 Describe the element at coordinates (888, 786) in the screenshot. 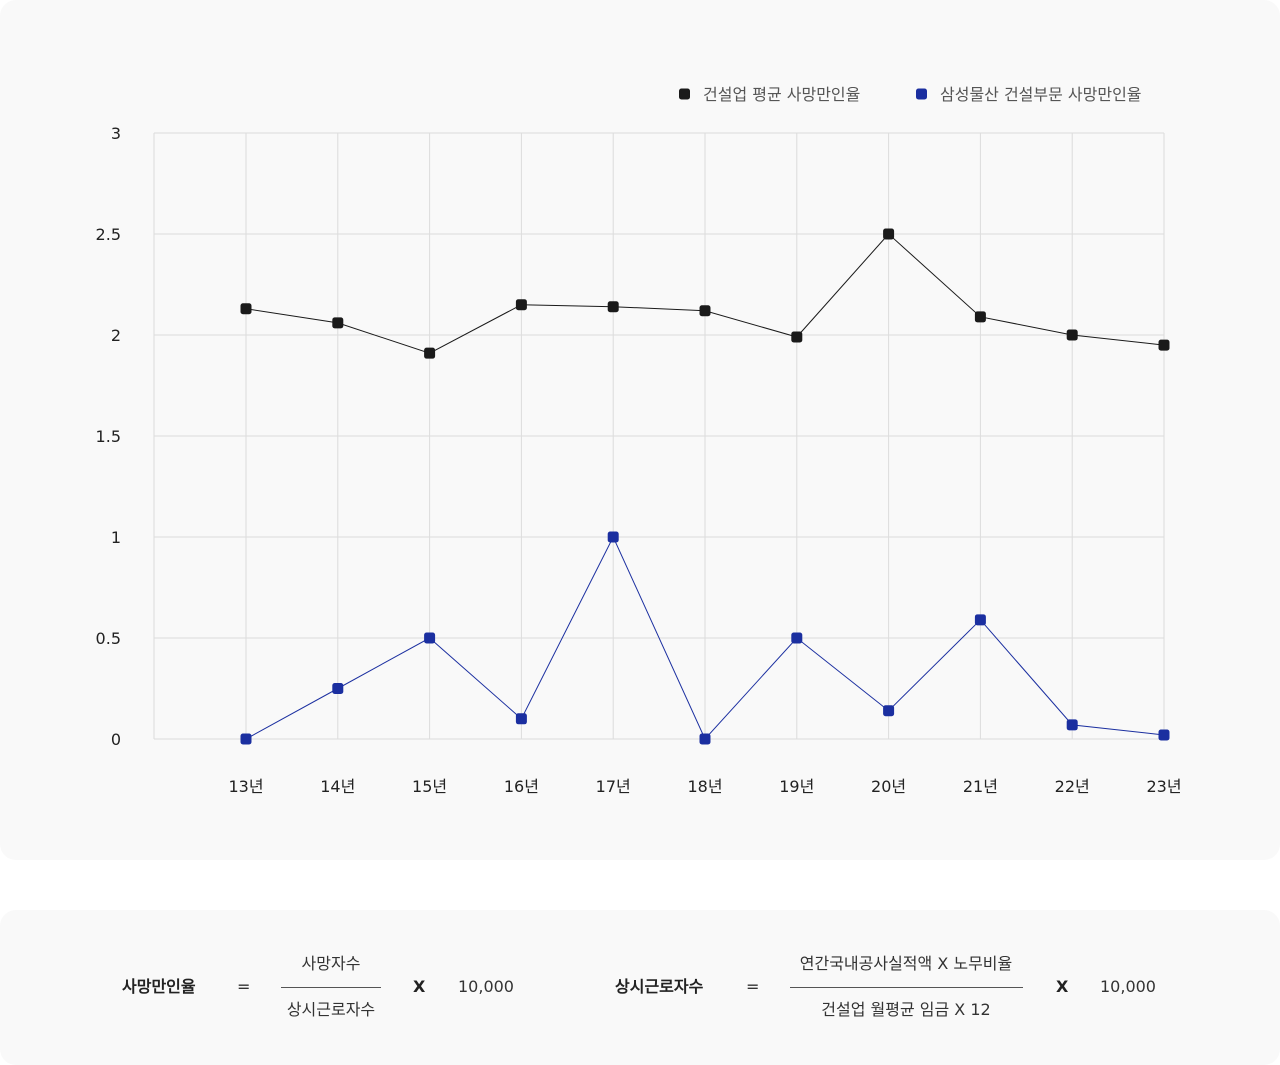

I see `x-tick-label: 20년` at that location.